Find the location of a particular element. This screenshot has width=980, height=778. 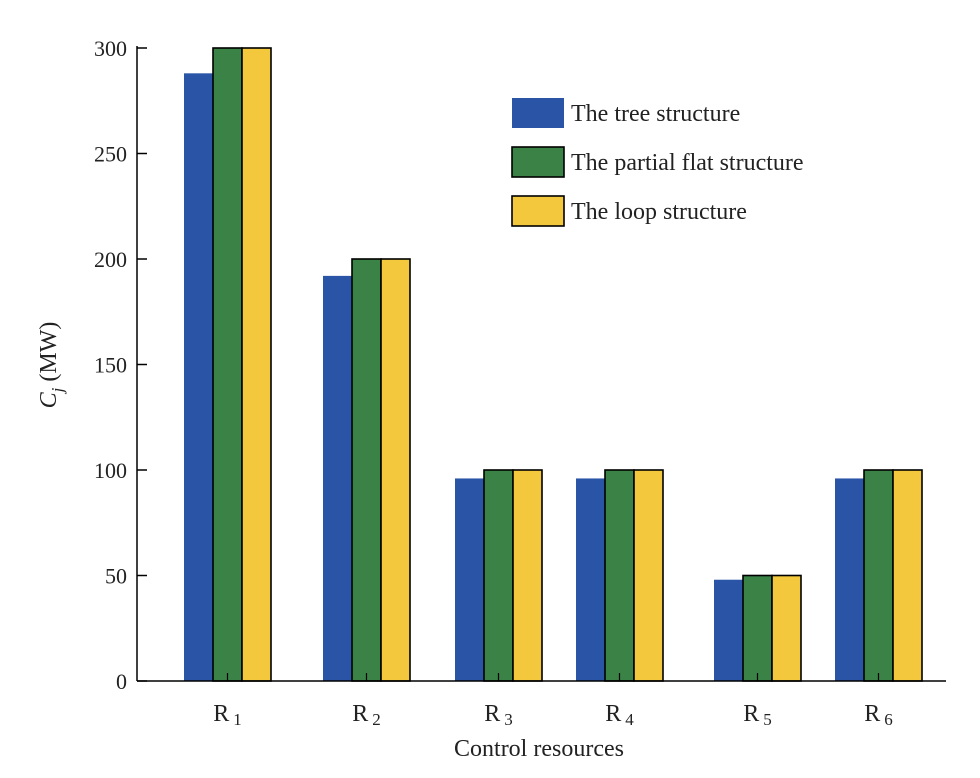

y-tick-label-50: 50 is located at coordinates (116, 576).